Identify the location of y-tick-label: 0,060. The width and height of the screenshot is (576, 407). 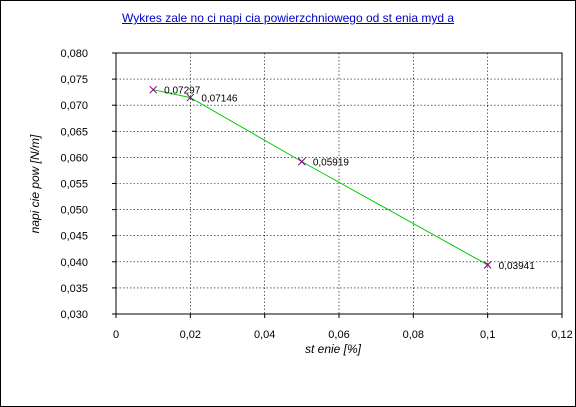
(74, 158).